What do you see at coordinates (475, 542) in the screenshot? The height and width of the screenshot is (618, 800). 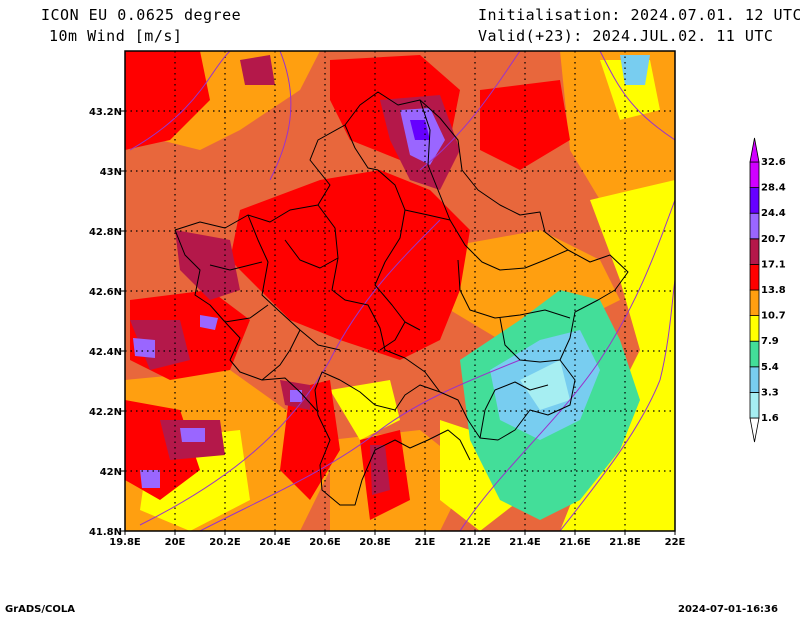 I see `x-tick-label: 21.2E` at bounding box center [475, 542].